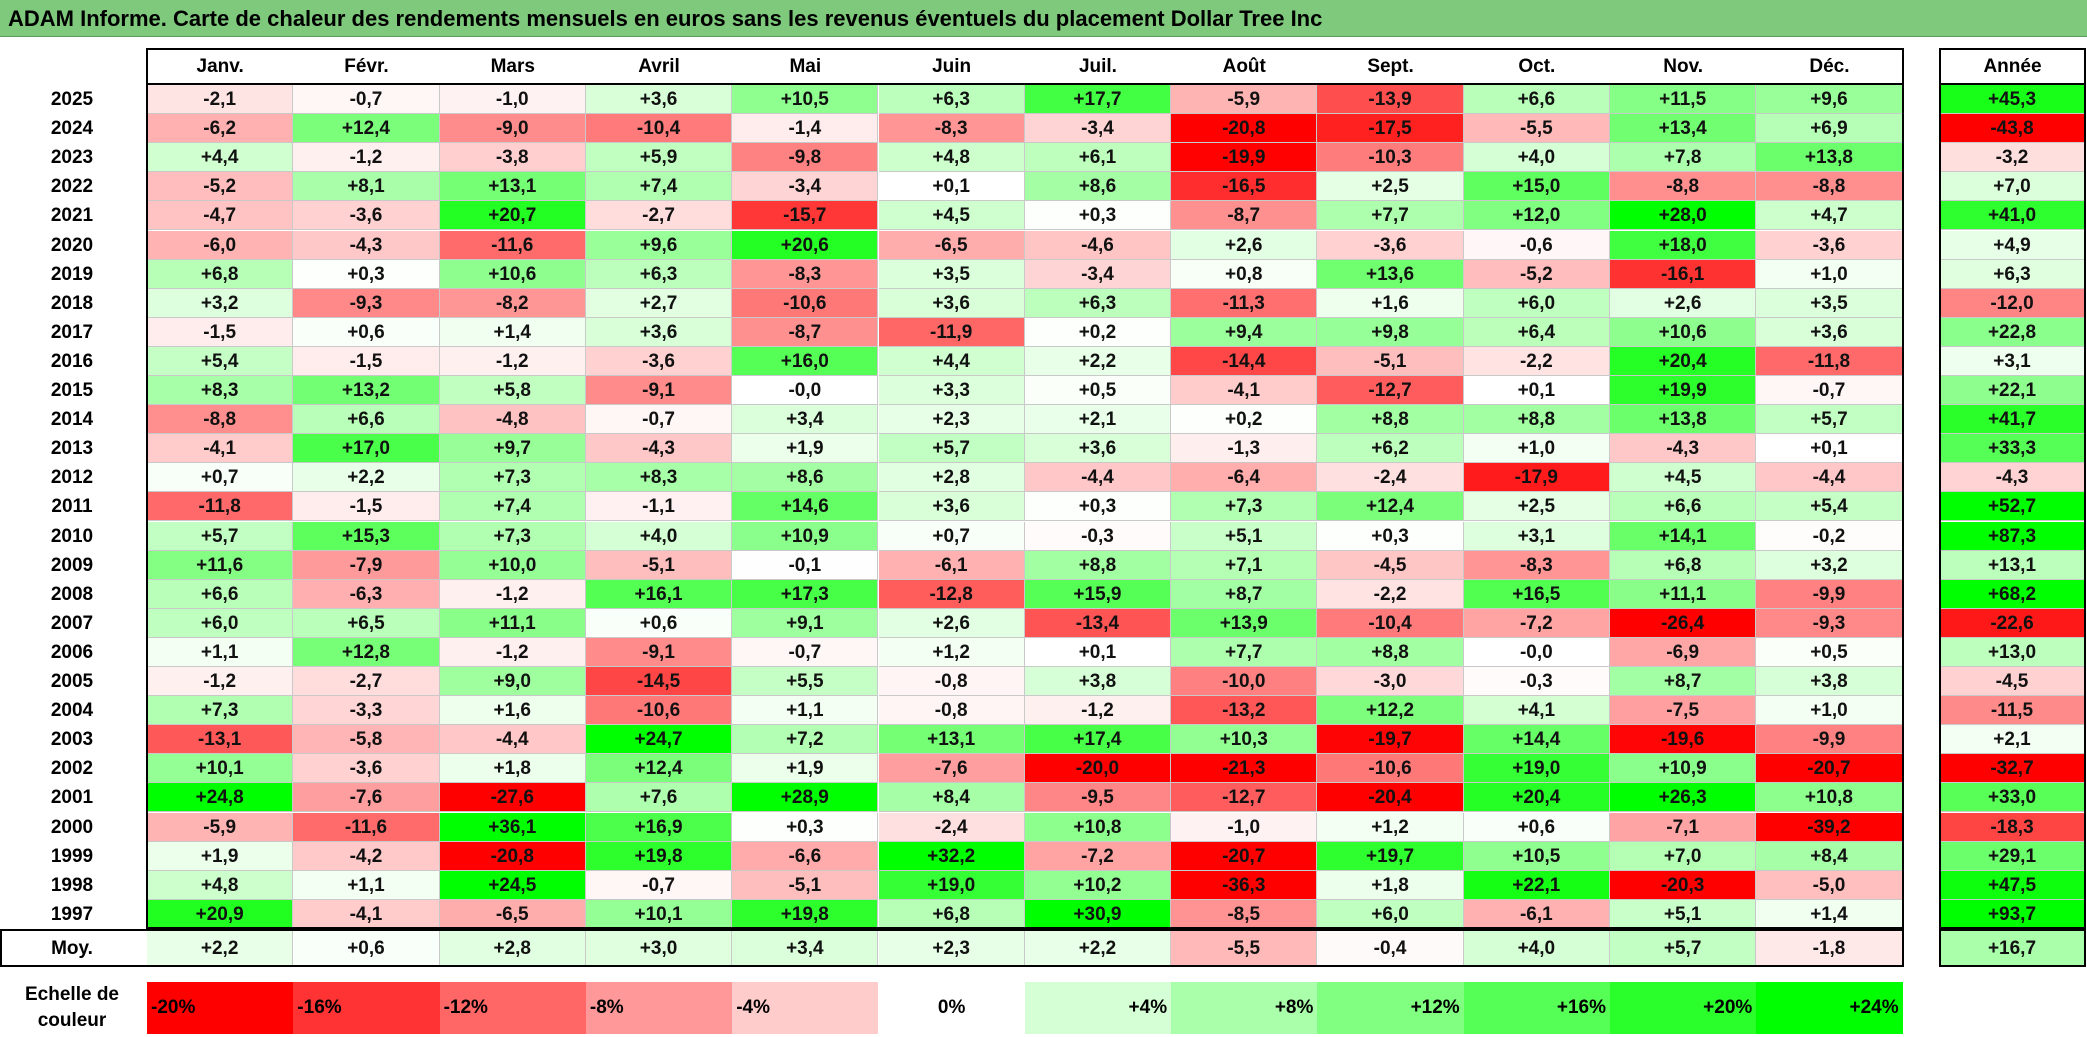  What do you see at coordinates (1536, 420) in the screenshot?
I see `heatmap-cell: +8,8` at bounding box center [1536, 420].